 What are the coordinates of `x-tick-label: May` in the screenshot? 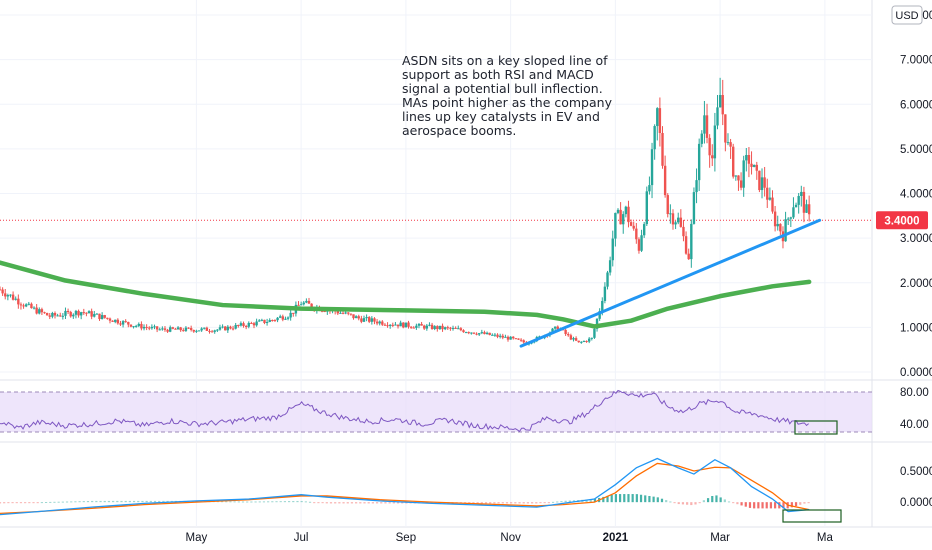 It's located at (197, 538).